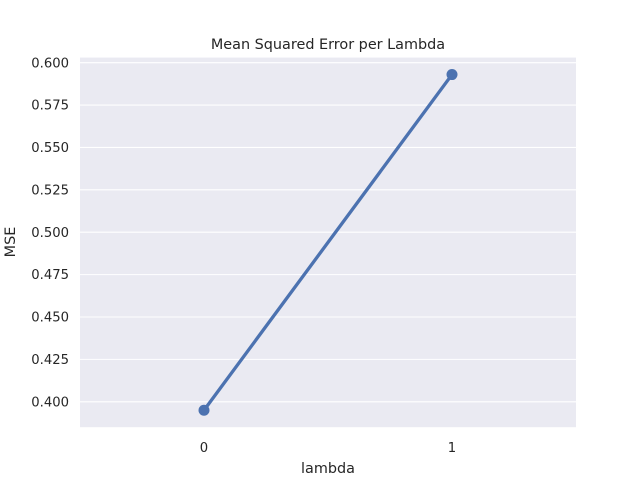 The image size is (640, 480). Describe the element at coordinates (50, 190) in the screenshot. I see `y-tick-label: 0.525` at that location.